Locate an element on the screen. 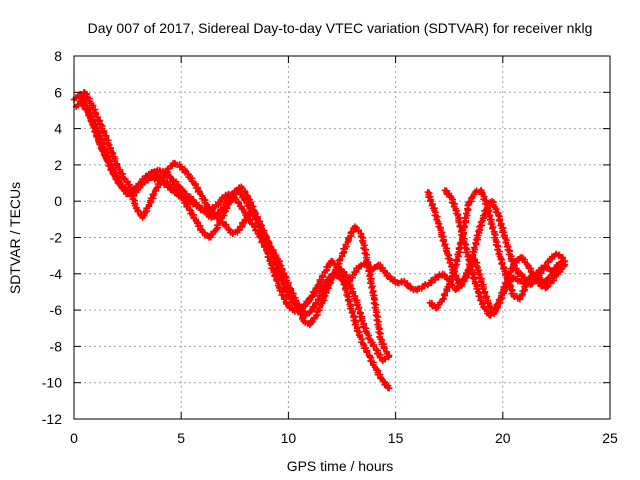 This screenshot has height=480, width=640. series-track-g is located at coordinates (502, 253).